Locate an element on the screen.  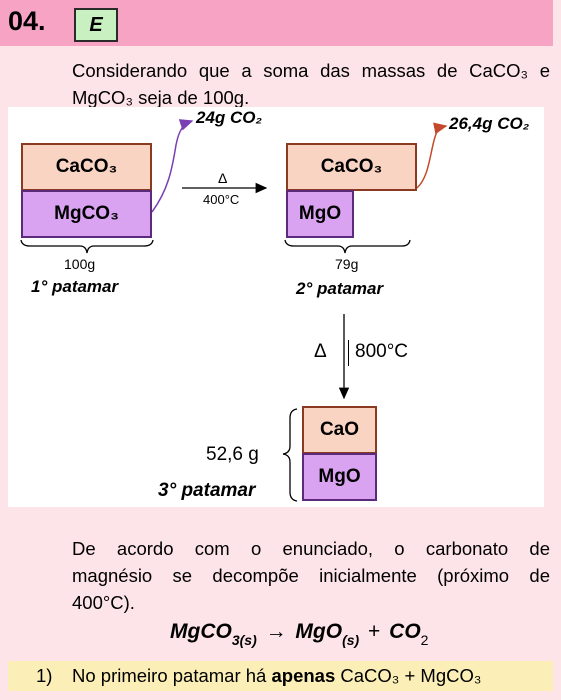
delta-label-2: Δ is located at coordinates (320, 351).